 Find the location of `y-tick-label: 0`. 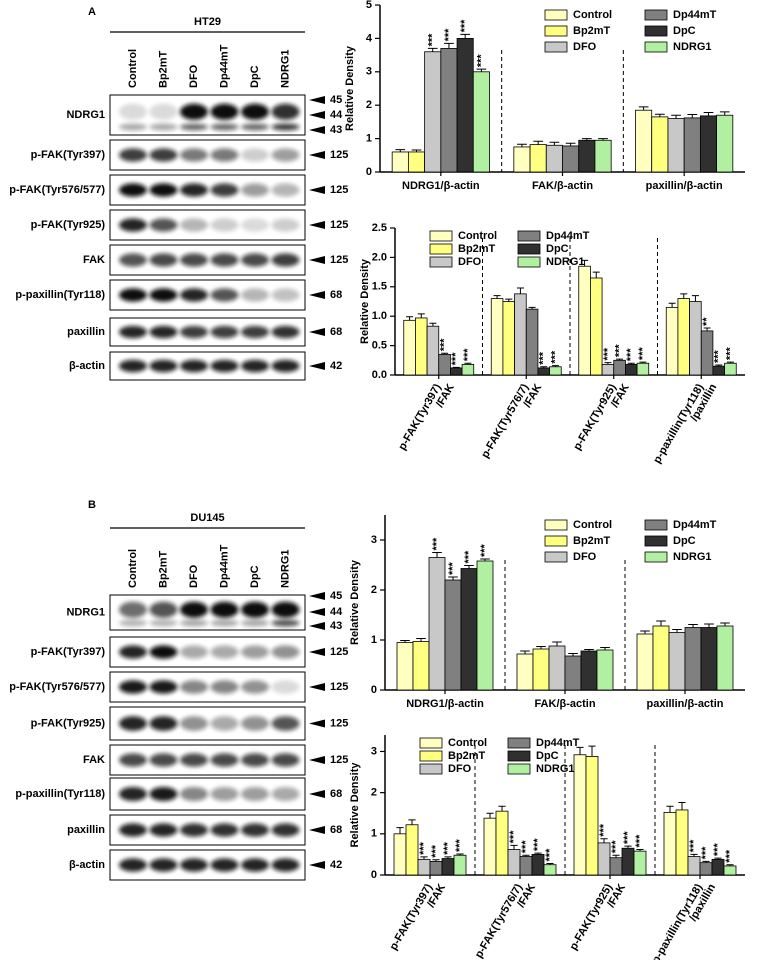

y-tick-label: 0 is located at coordinates (374, 690).